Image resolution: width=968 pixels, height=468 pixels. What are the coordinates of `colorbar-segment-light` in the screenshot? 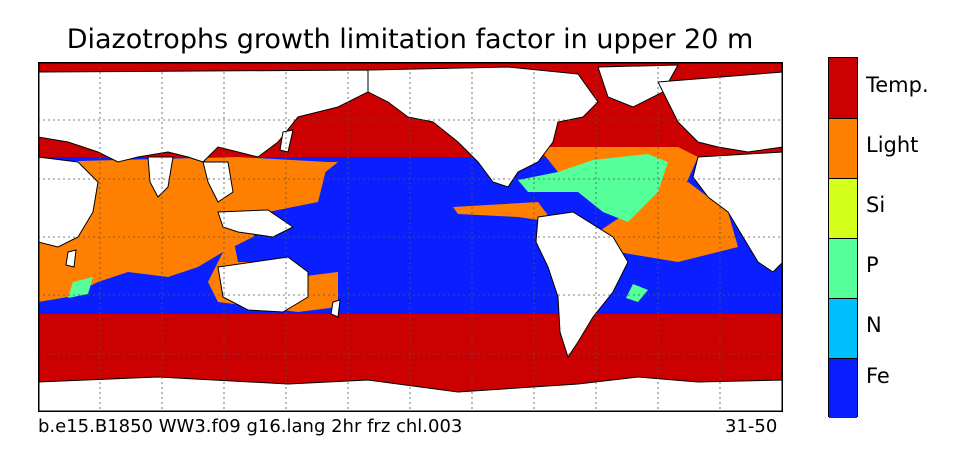 It's located at (843, 148).